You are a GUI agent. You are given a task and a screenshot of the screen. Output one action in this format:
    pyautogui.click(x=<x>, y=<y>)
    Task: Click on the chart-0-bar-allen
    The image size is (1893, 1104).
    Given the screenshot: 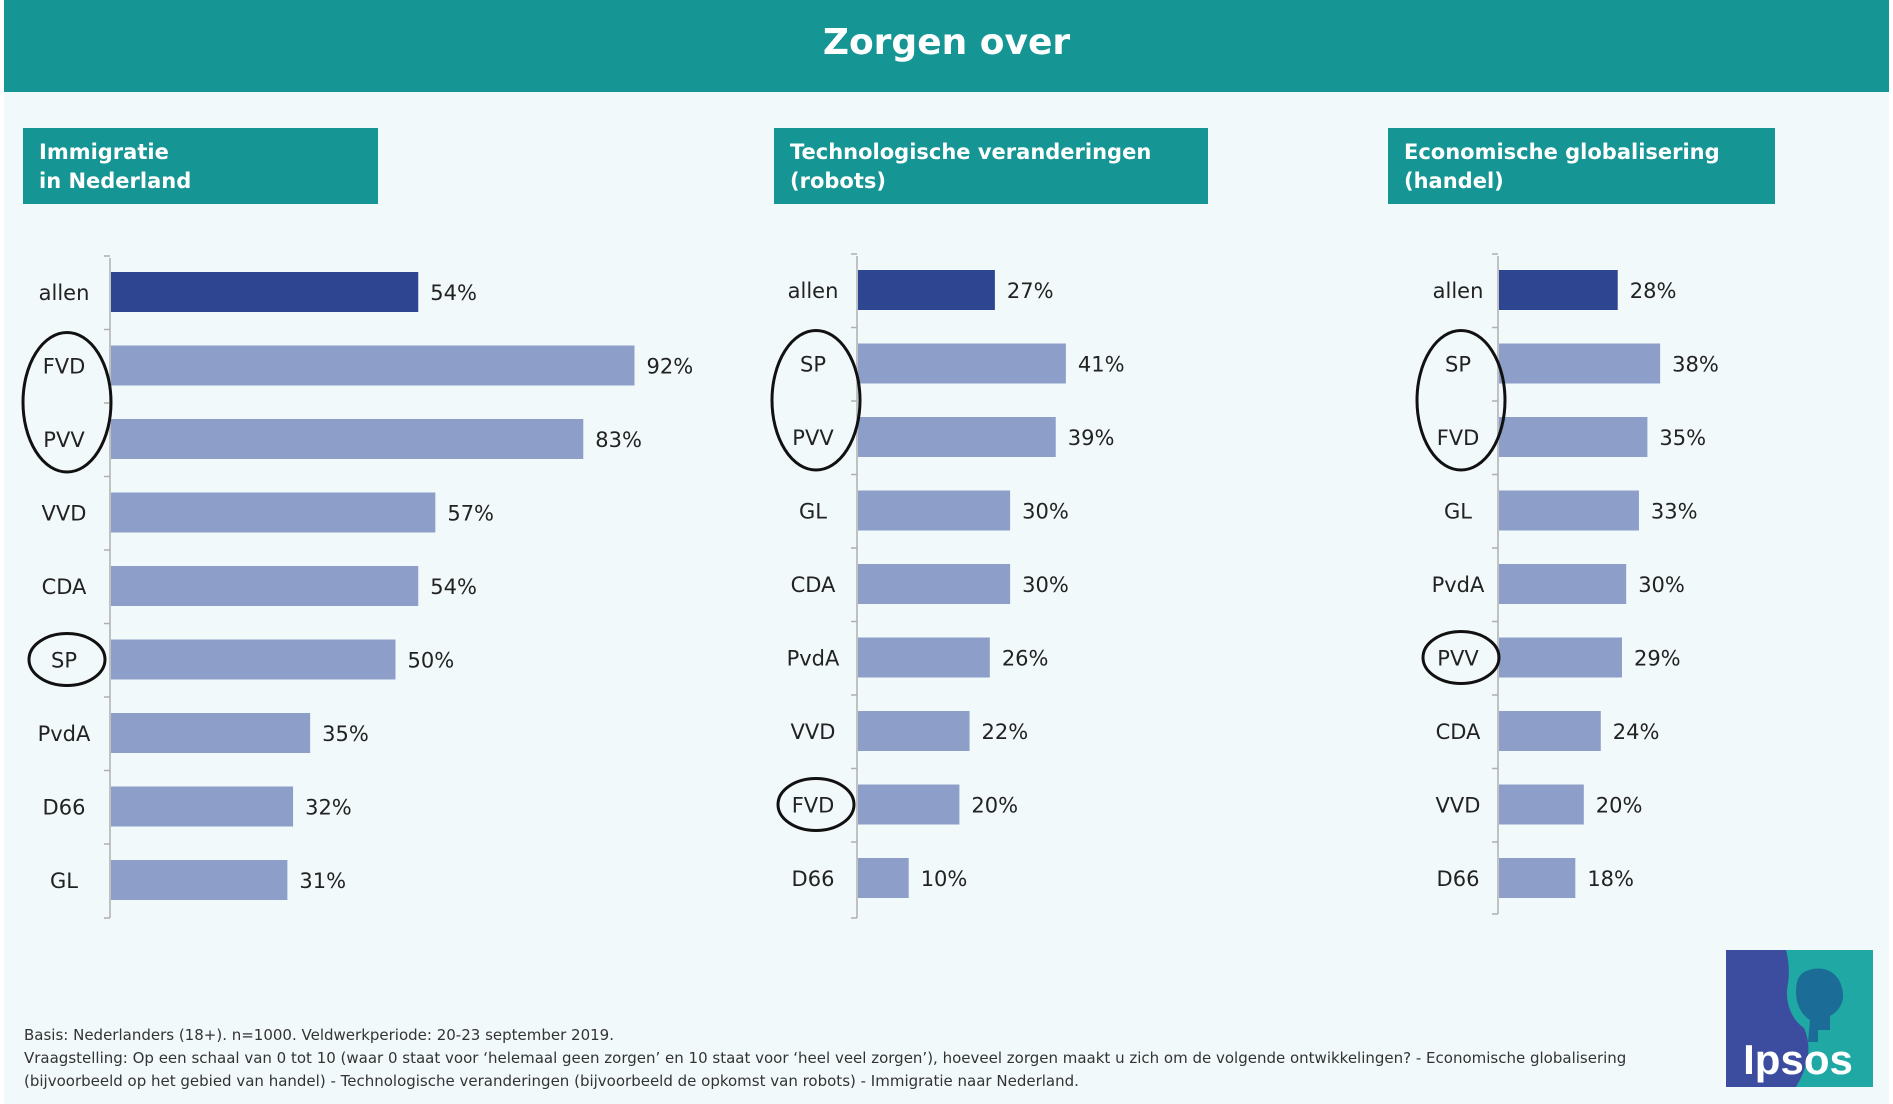 What is the action you would take?
    pyautogui.click(x=265, y=292)
    